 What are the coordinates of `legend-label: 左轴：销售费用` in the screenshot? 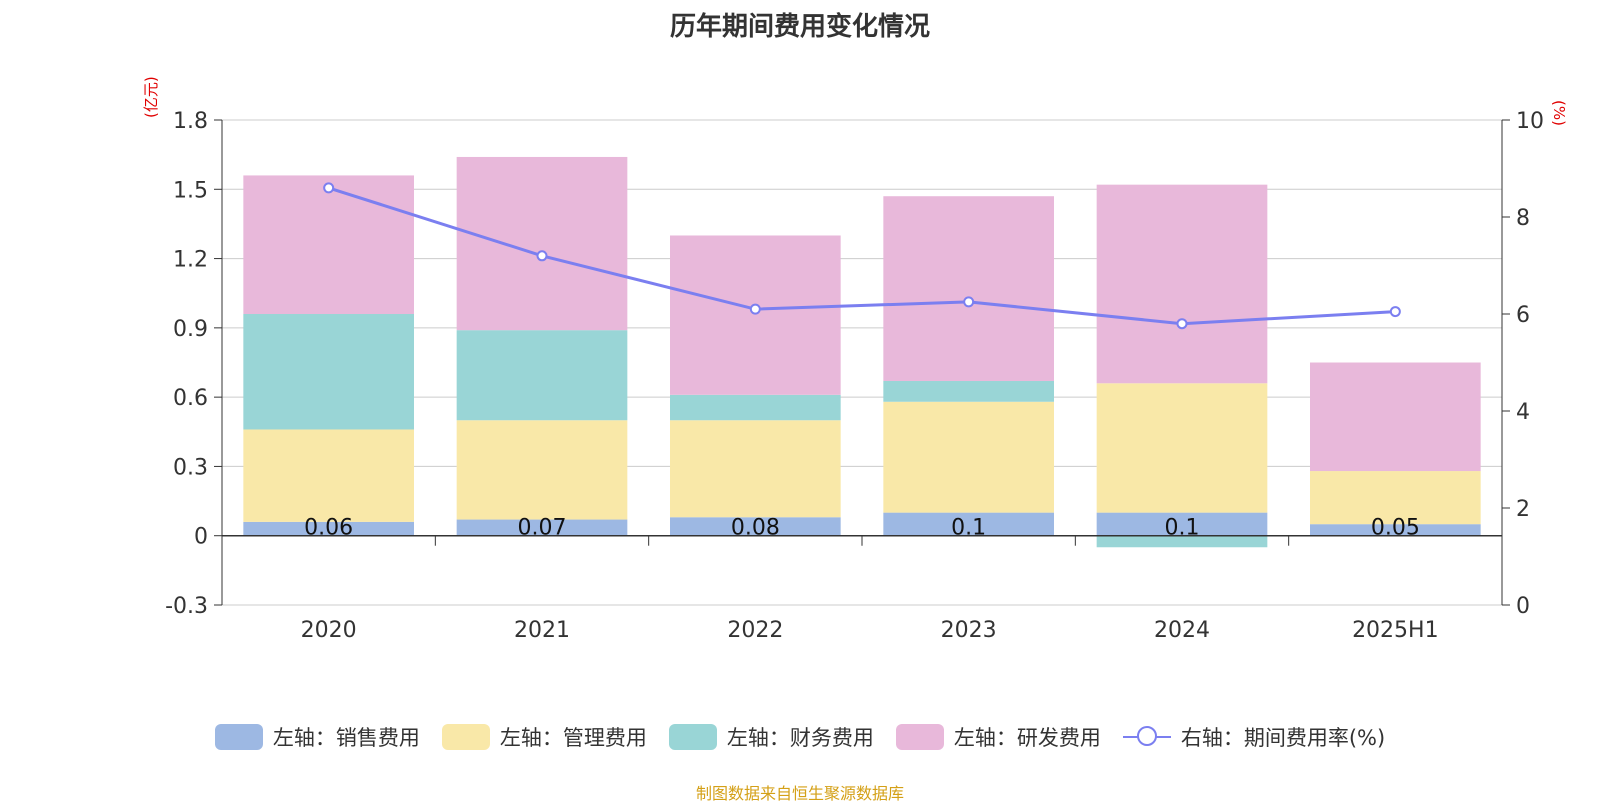 It's located at (346, 738).